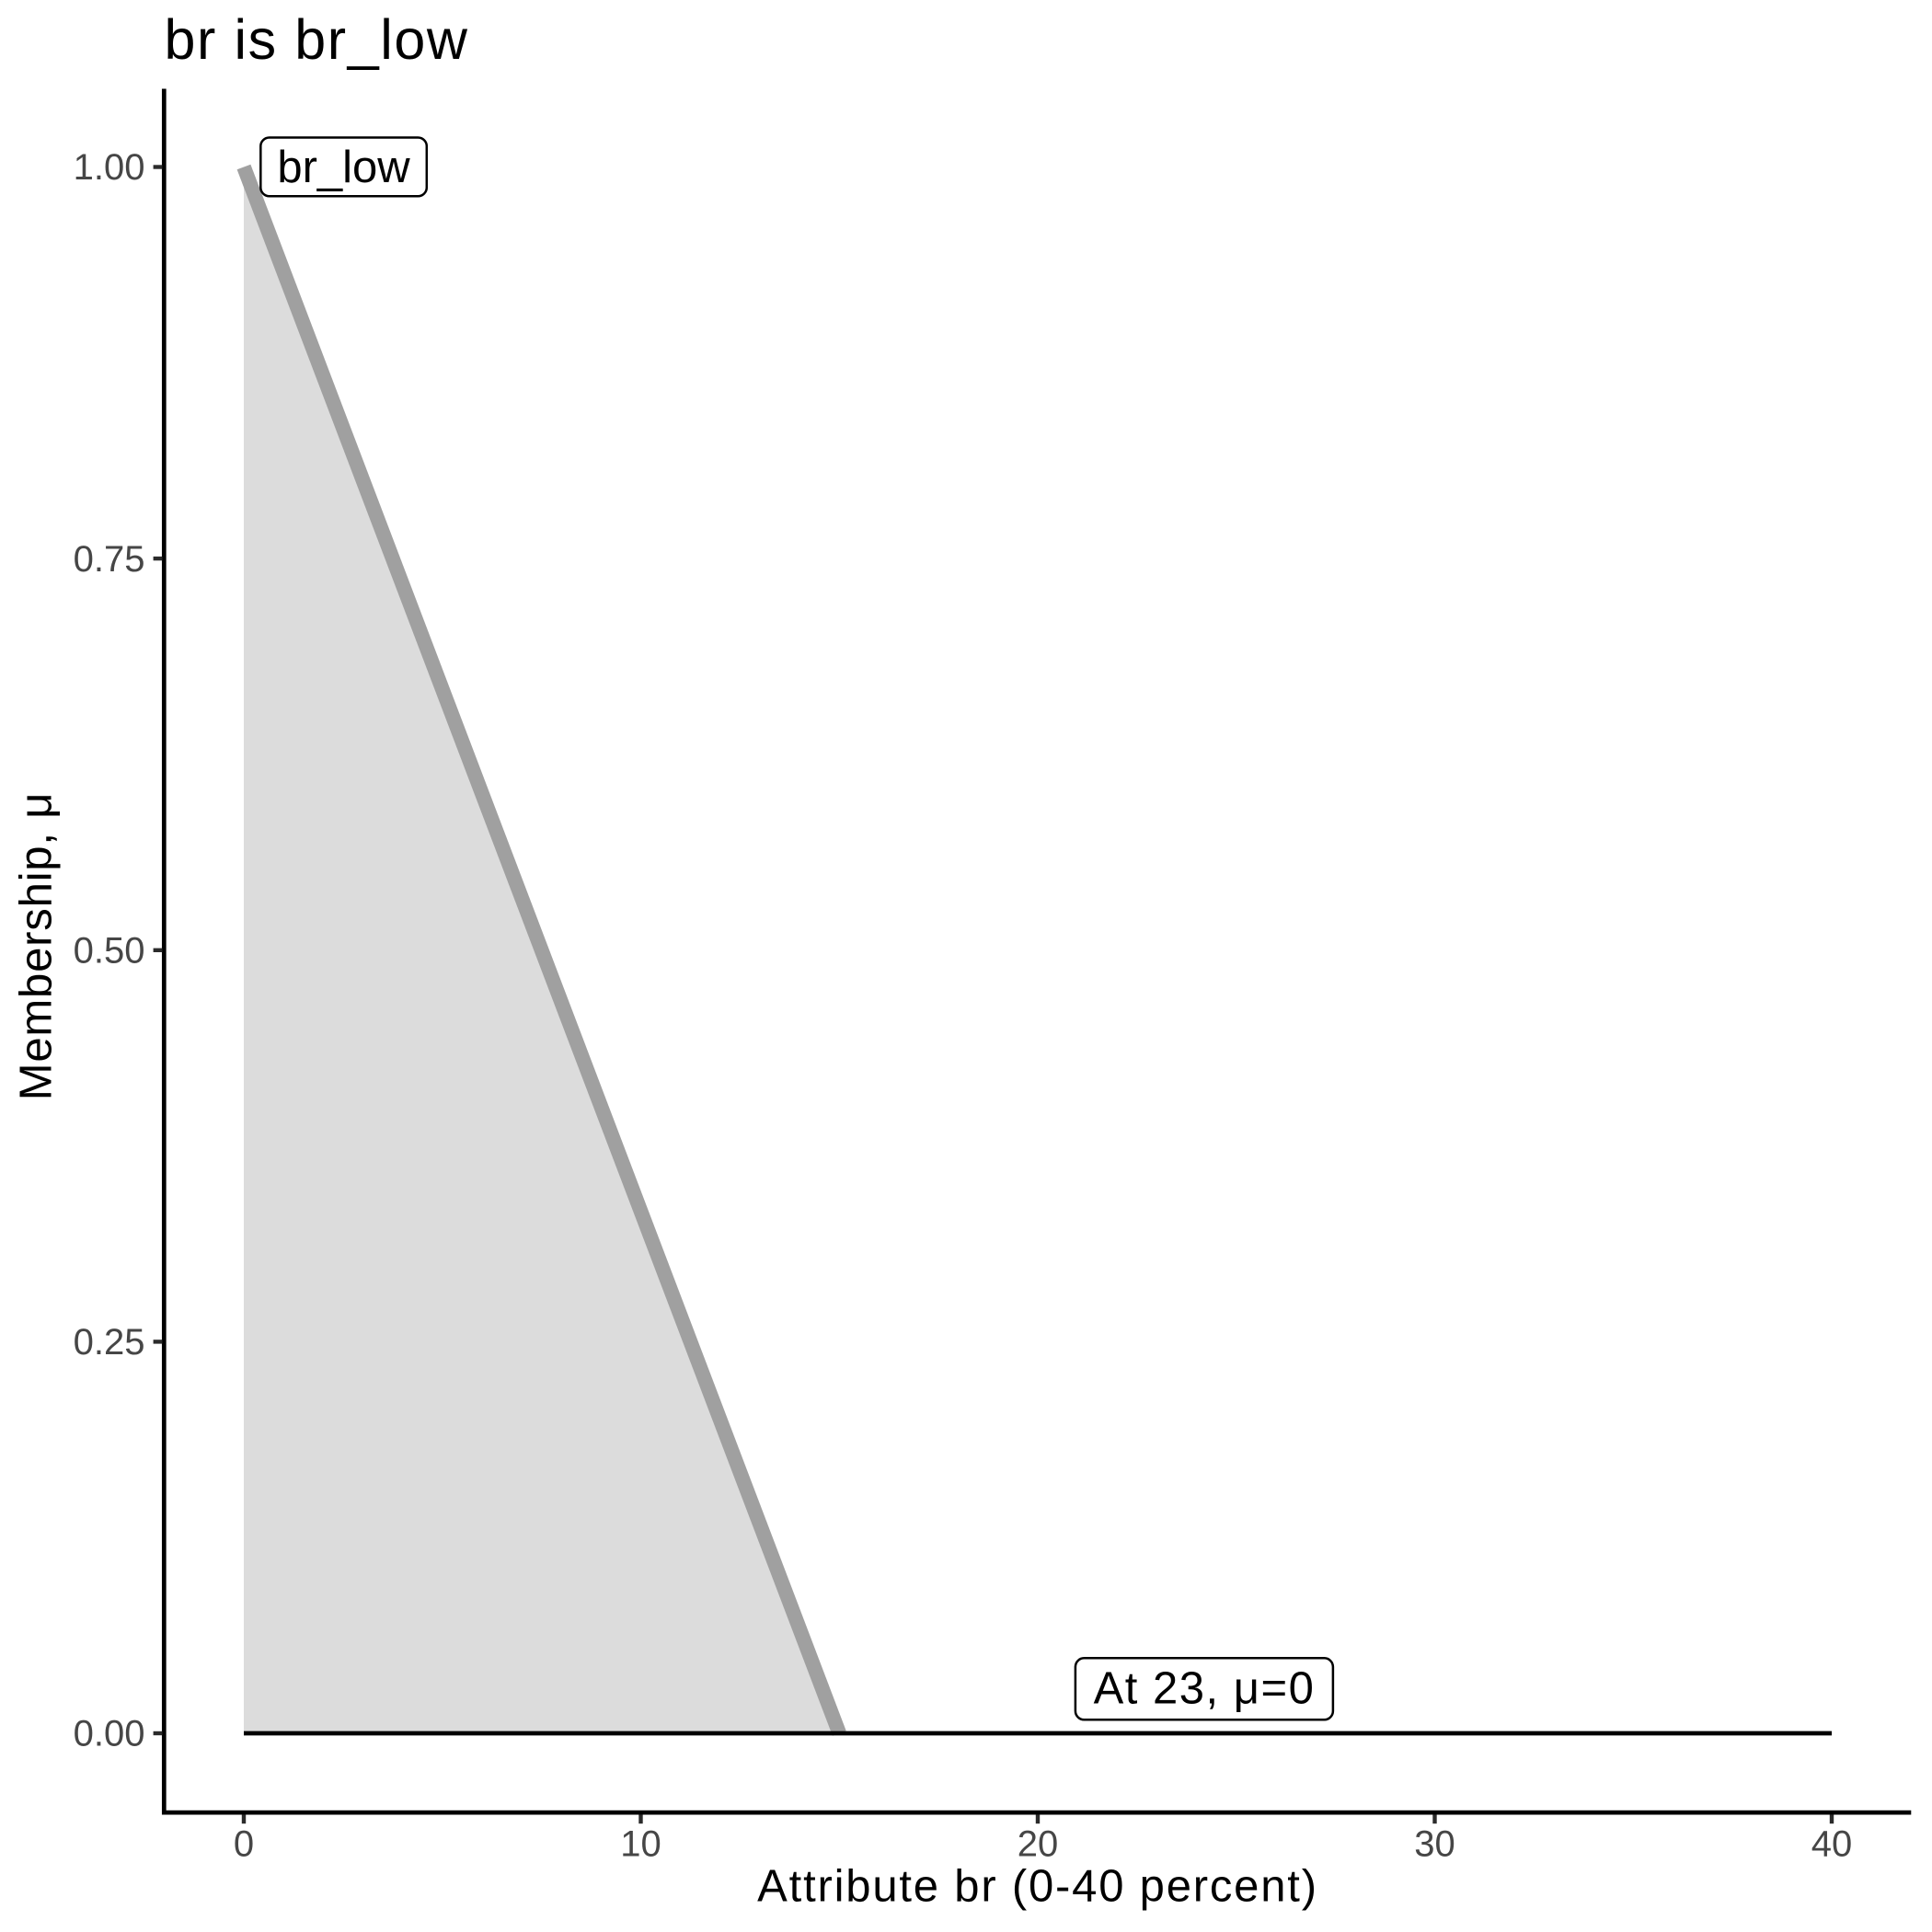 The height and width of the screenshot is (1932, 1932). I want to click on svg-text: 0.50, so click(109, 951).